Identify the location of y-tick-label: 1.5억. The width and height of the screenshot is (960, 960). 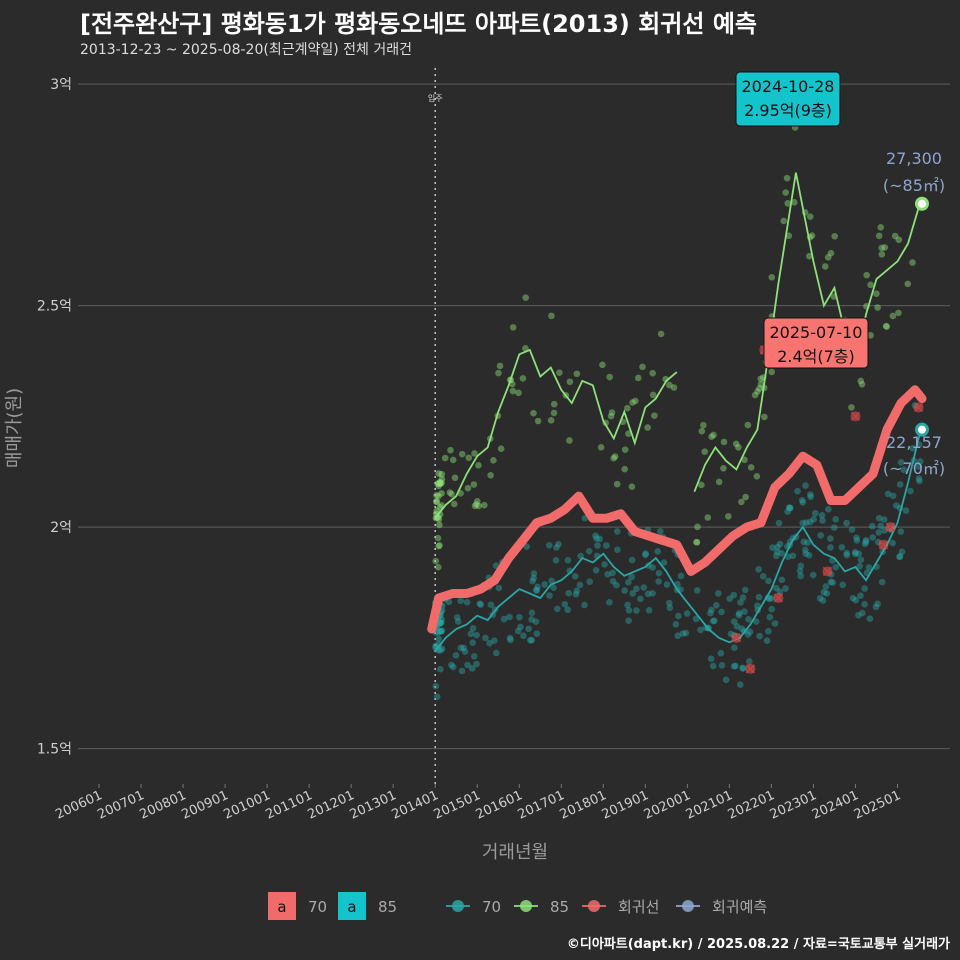
(54, 750).